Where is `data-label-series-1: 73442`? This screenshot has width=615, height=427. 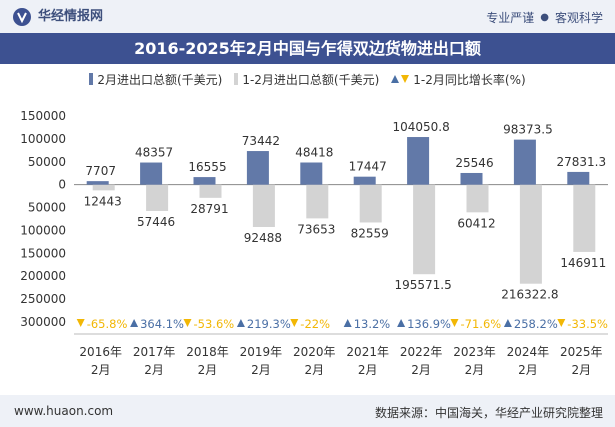
data-label-series-1: 73442 is located at coordinates (261, 141).